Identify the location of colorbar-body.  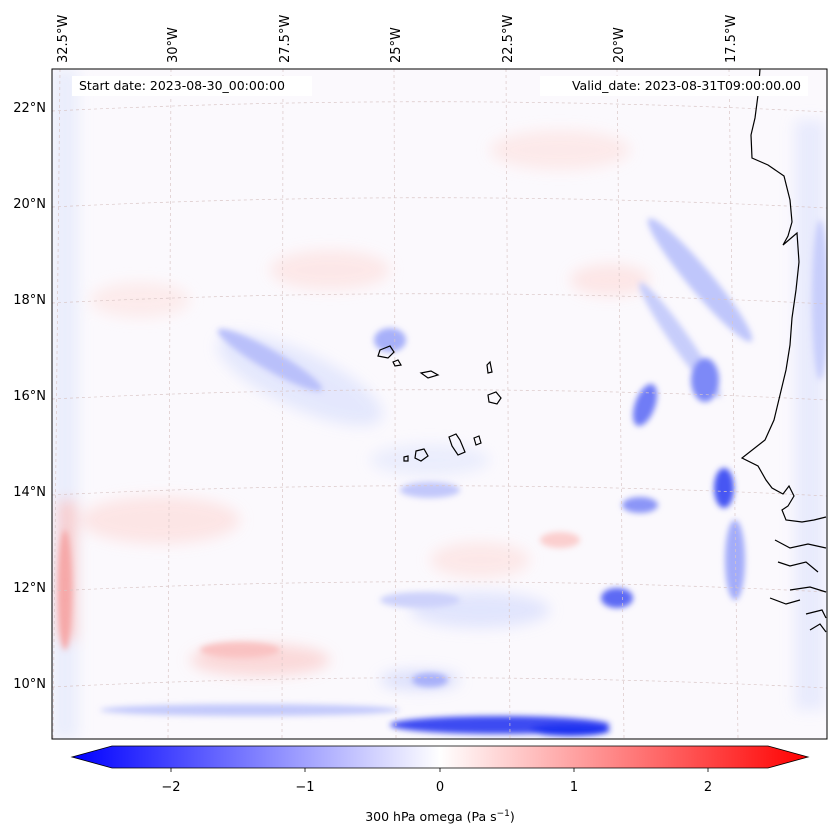
(440, 757).